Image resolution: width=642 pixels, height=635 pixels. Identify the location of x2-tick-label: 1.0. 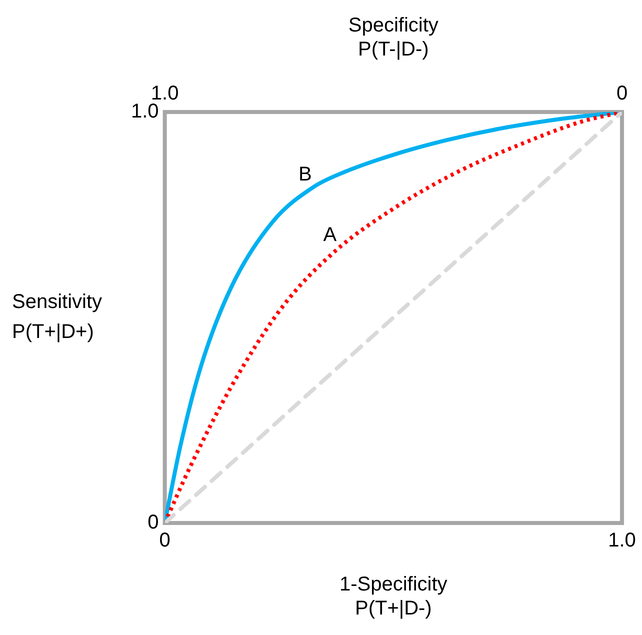
(164, 93).